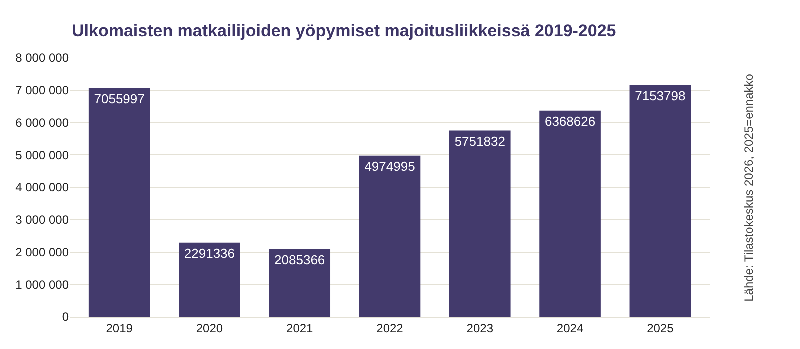 The width and height of the screenshot is (800, 349). Describe the element at coordinates (570, 121) in the screenshot. I see `data-label: 6368626` at that location.